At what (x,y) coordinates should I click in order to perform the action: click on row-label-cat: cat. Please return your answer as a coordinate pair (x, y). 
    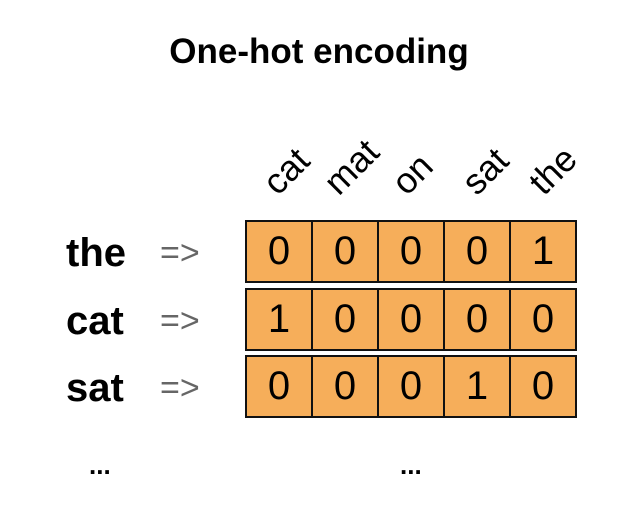
    Looking at the image, I should click on (95, 321).